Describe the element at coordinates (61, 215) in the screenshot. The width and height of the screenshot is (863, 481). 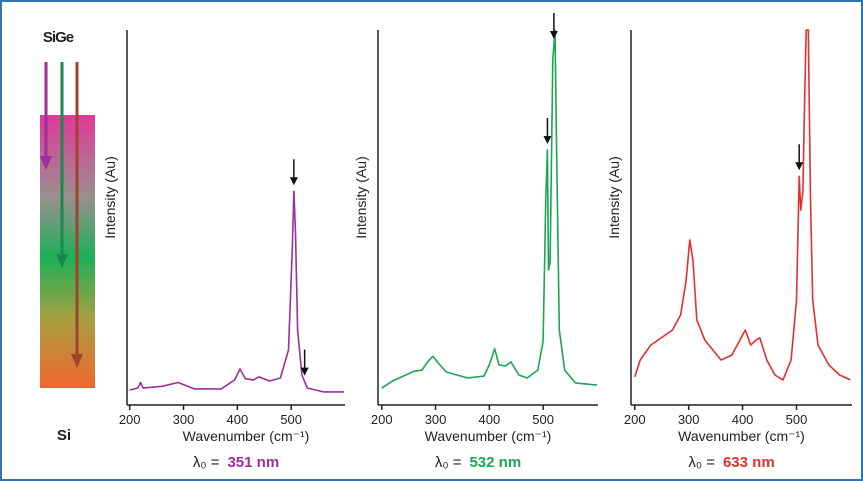
I see `depth-arrows` at that location.